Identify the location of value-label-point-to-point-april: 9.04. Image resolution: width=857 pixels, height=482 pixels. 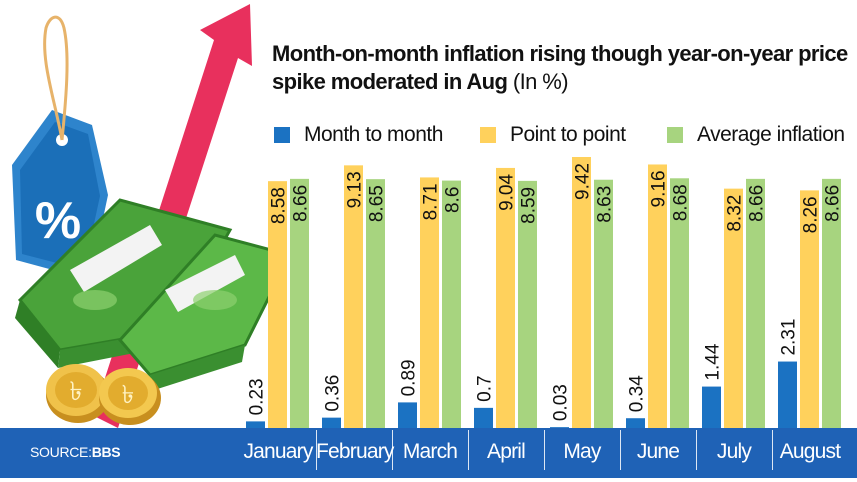
(507, 192).